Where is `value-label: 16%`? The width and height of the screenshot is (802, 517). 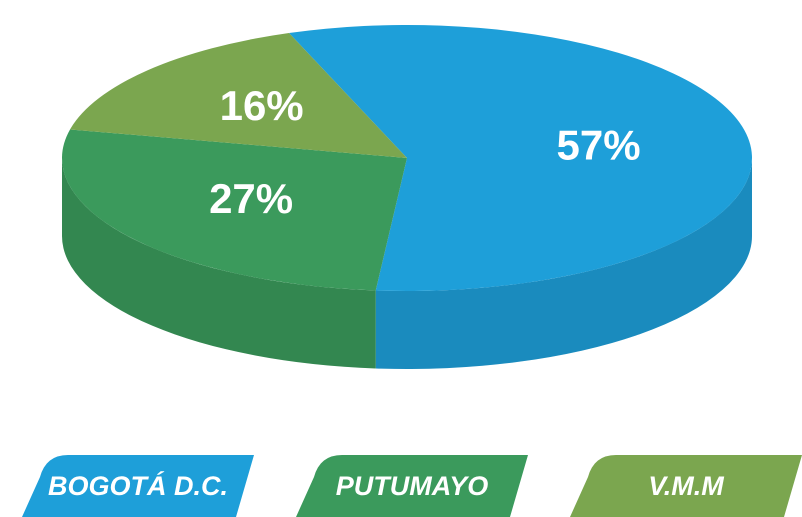
value-label: 16% is located at coordinates (262, 105).